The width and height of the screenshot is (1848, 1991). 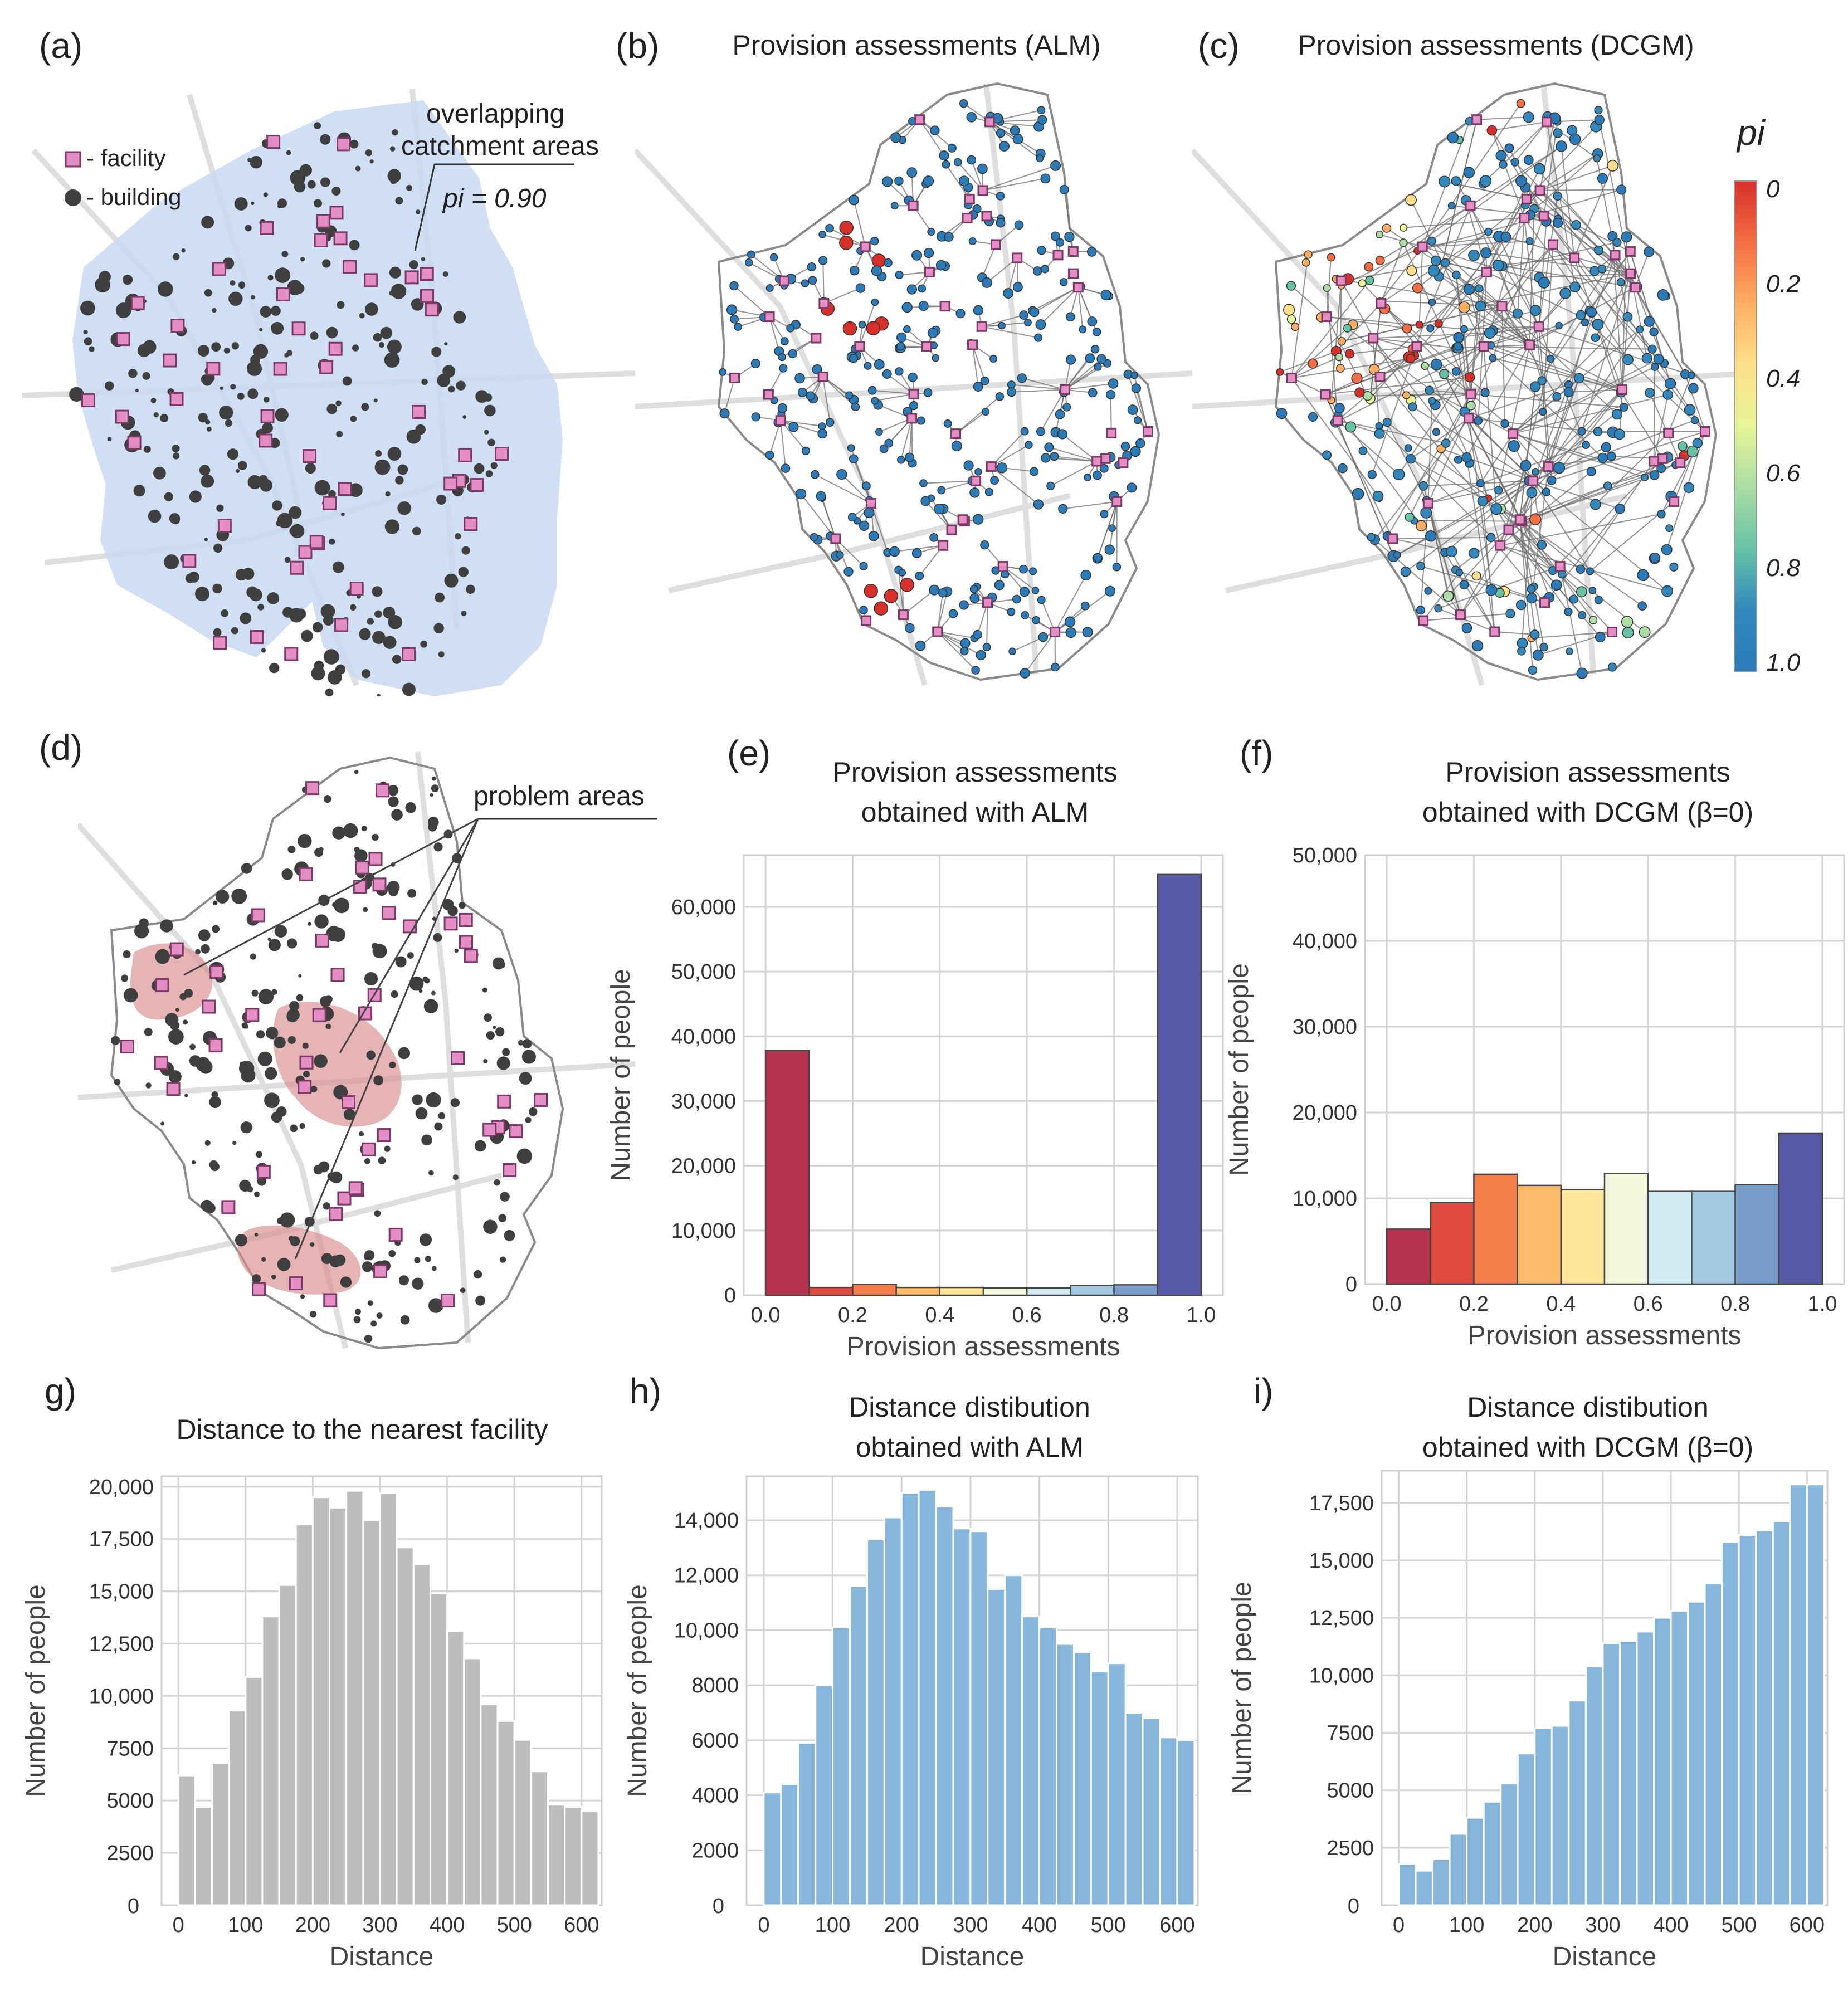 I want to click on annotation-pi-value: pi = 0.90, so click(x=495, y=198).